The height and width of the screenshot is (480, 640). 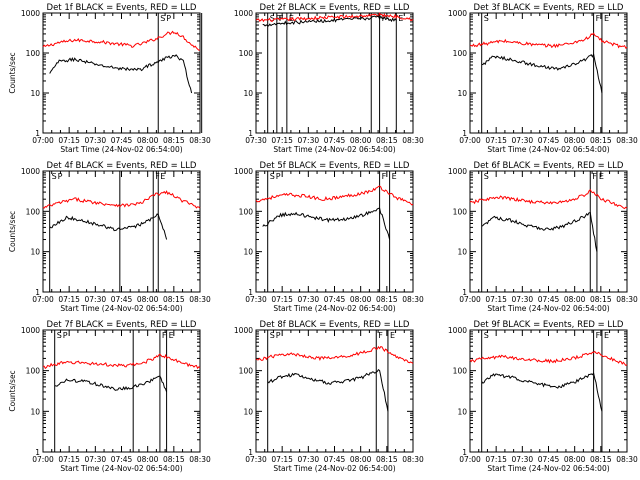 I want to click on panel-title: Det 1f BLACK = Events, RED = LLD, so click(x=122, y=8).